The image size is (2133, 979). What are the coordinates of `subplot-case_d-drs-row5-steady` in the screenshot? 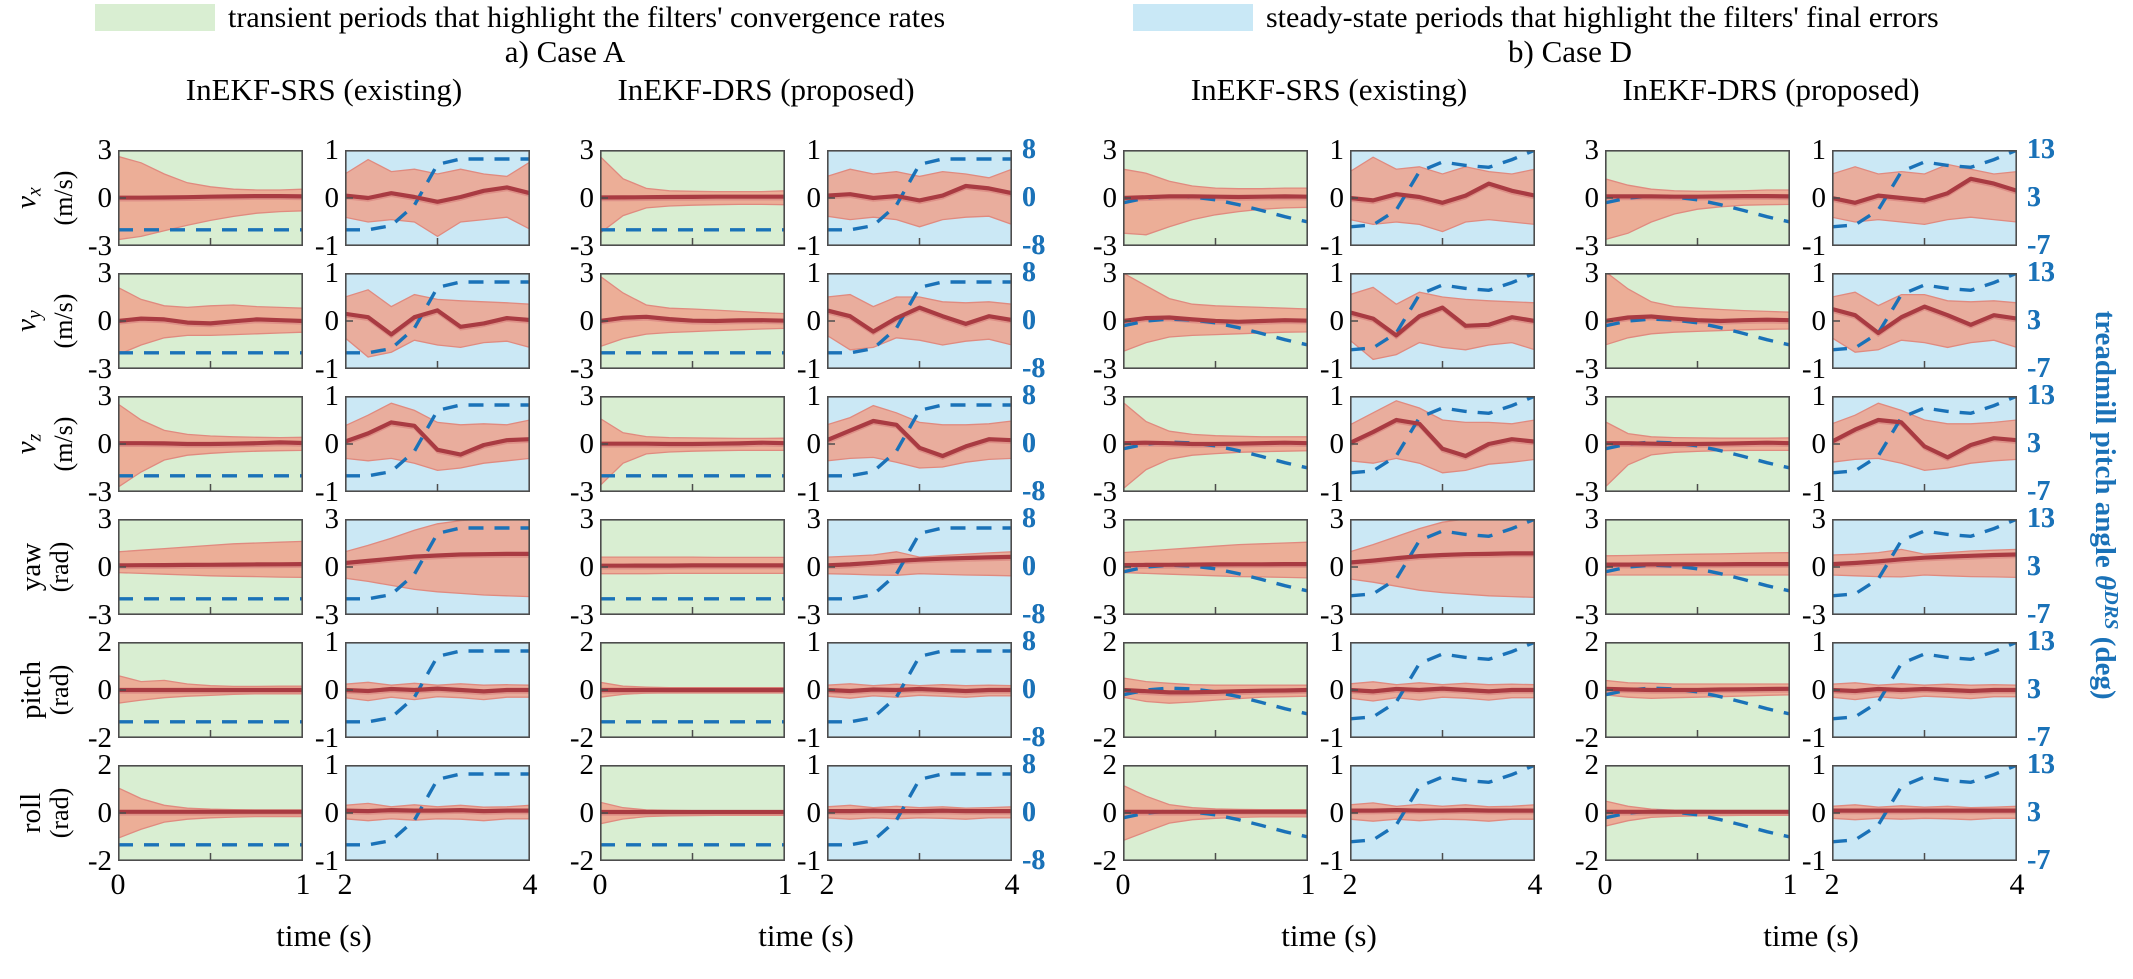 It's located at (1924, 813).